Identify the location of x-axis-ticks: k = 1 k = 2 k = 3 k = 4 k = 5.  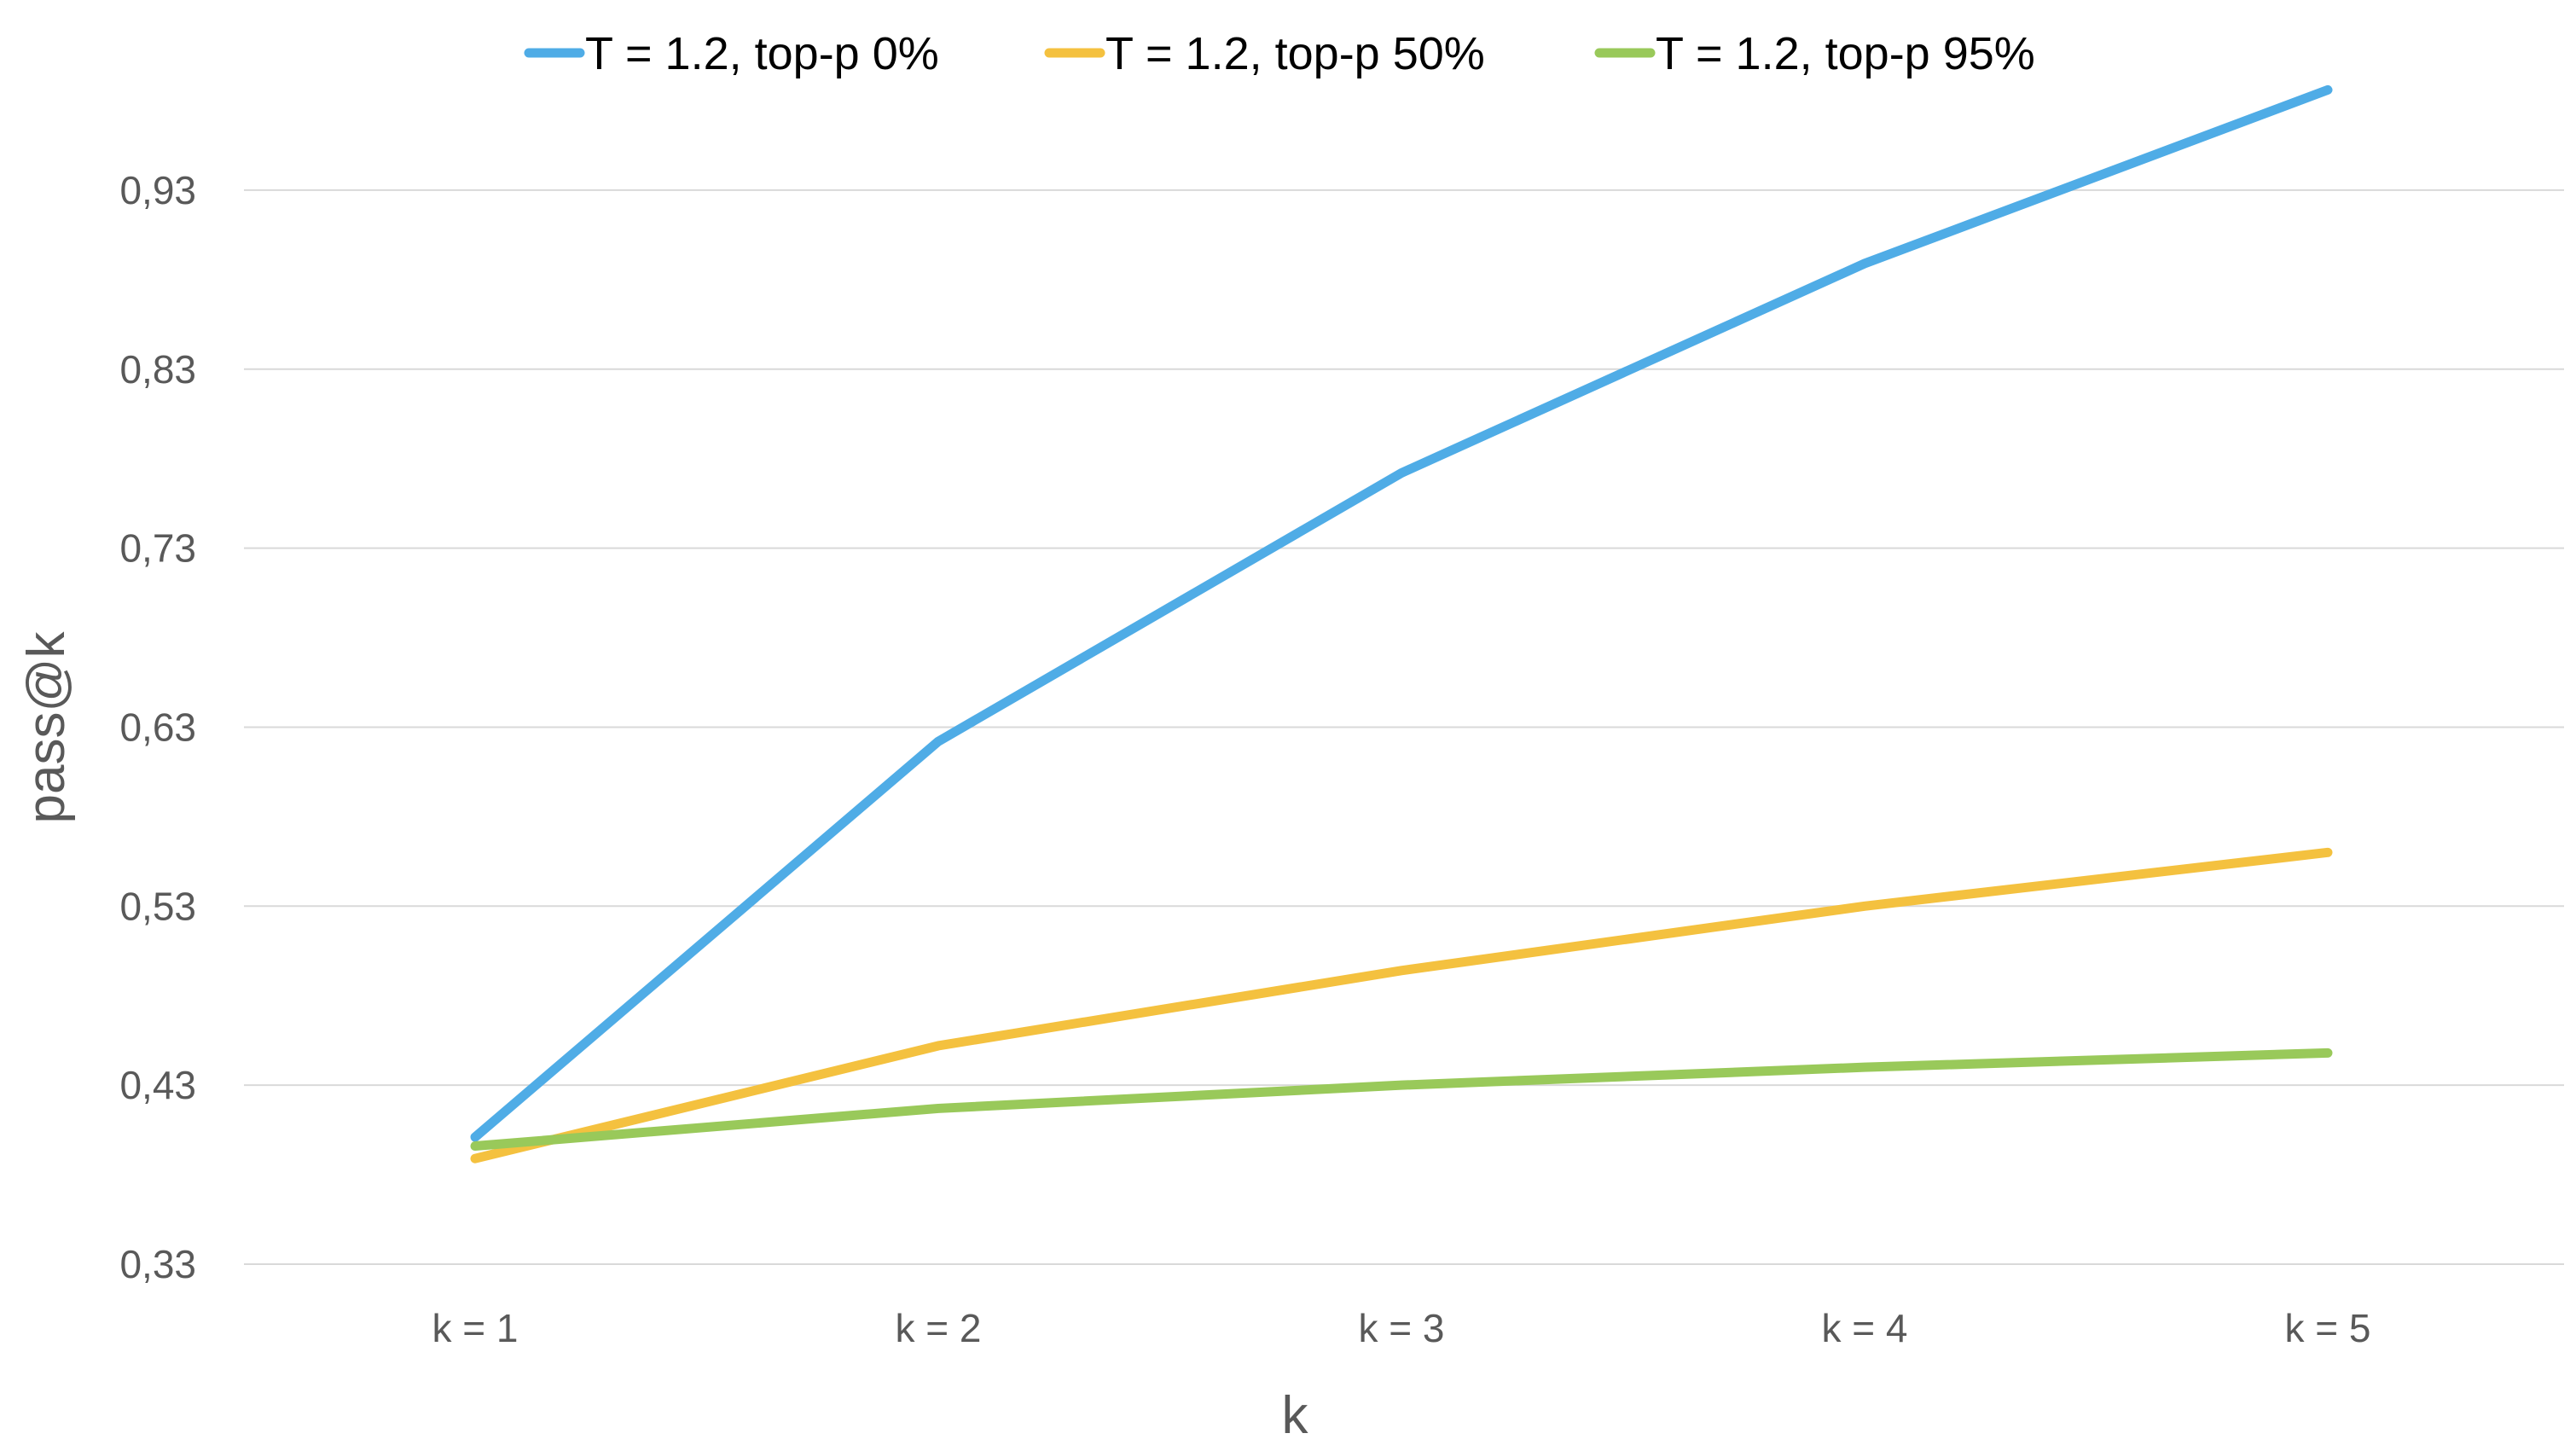
(1401, 1328).